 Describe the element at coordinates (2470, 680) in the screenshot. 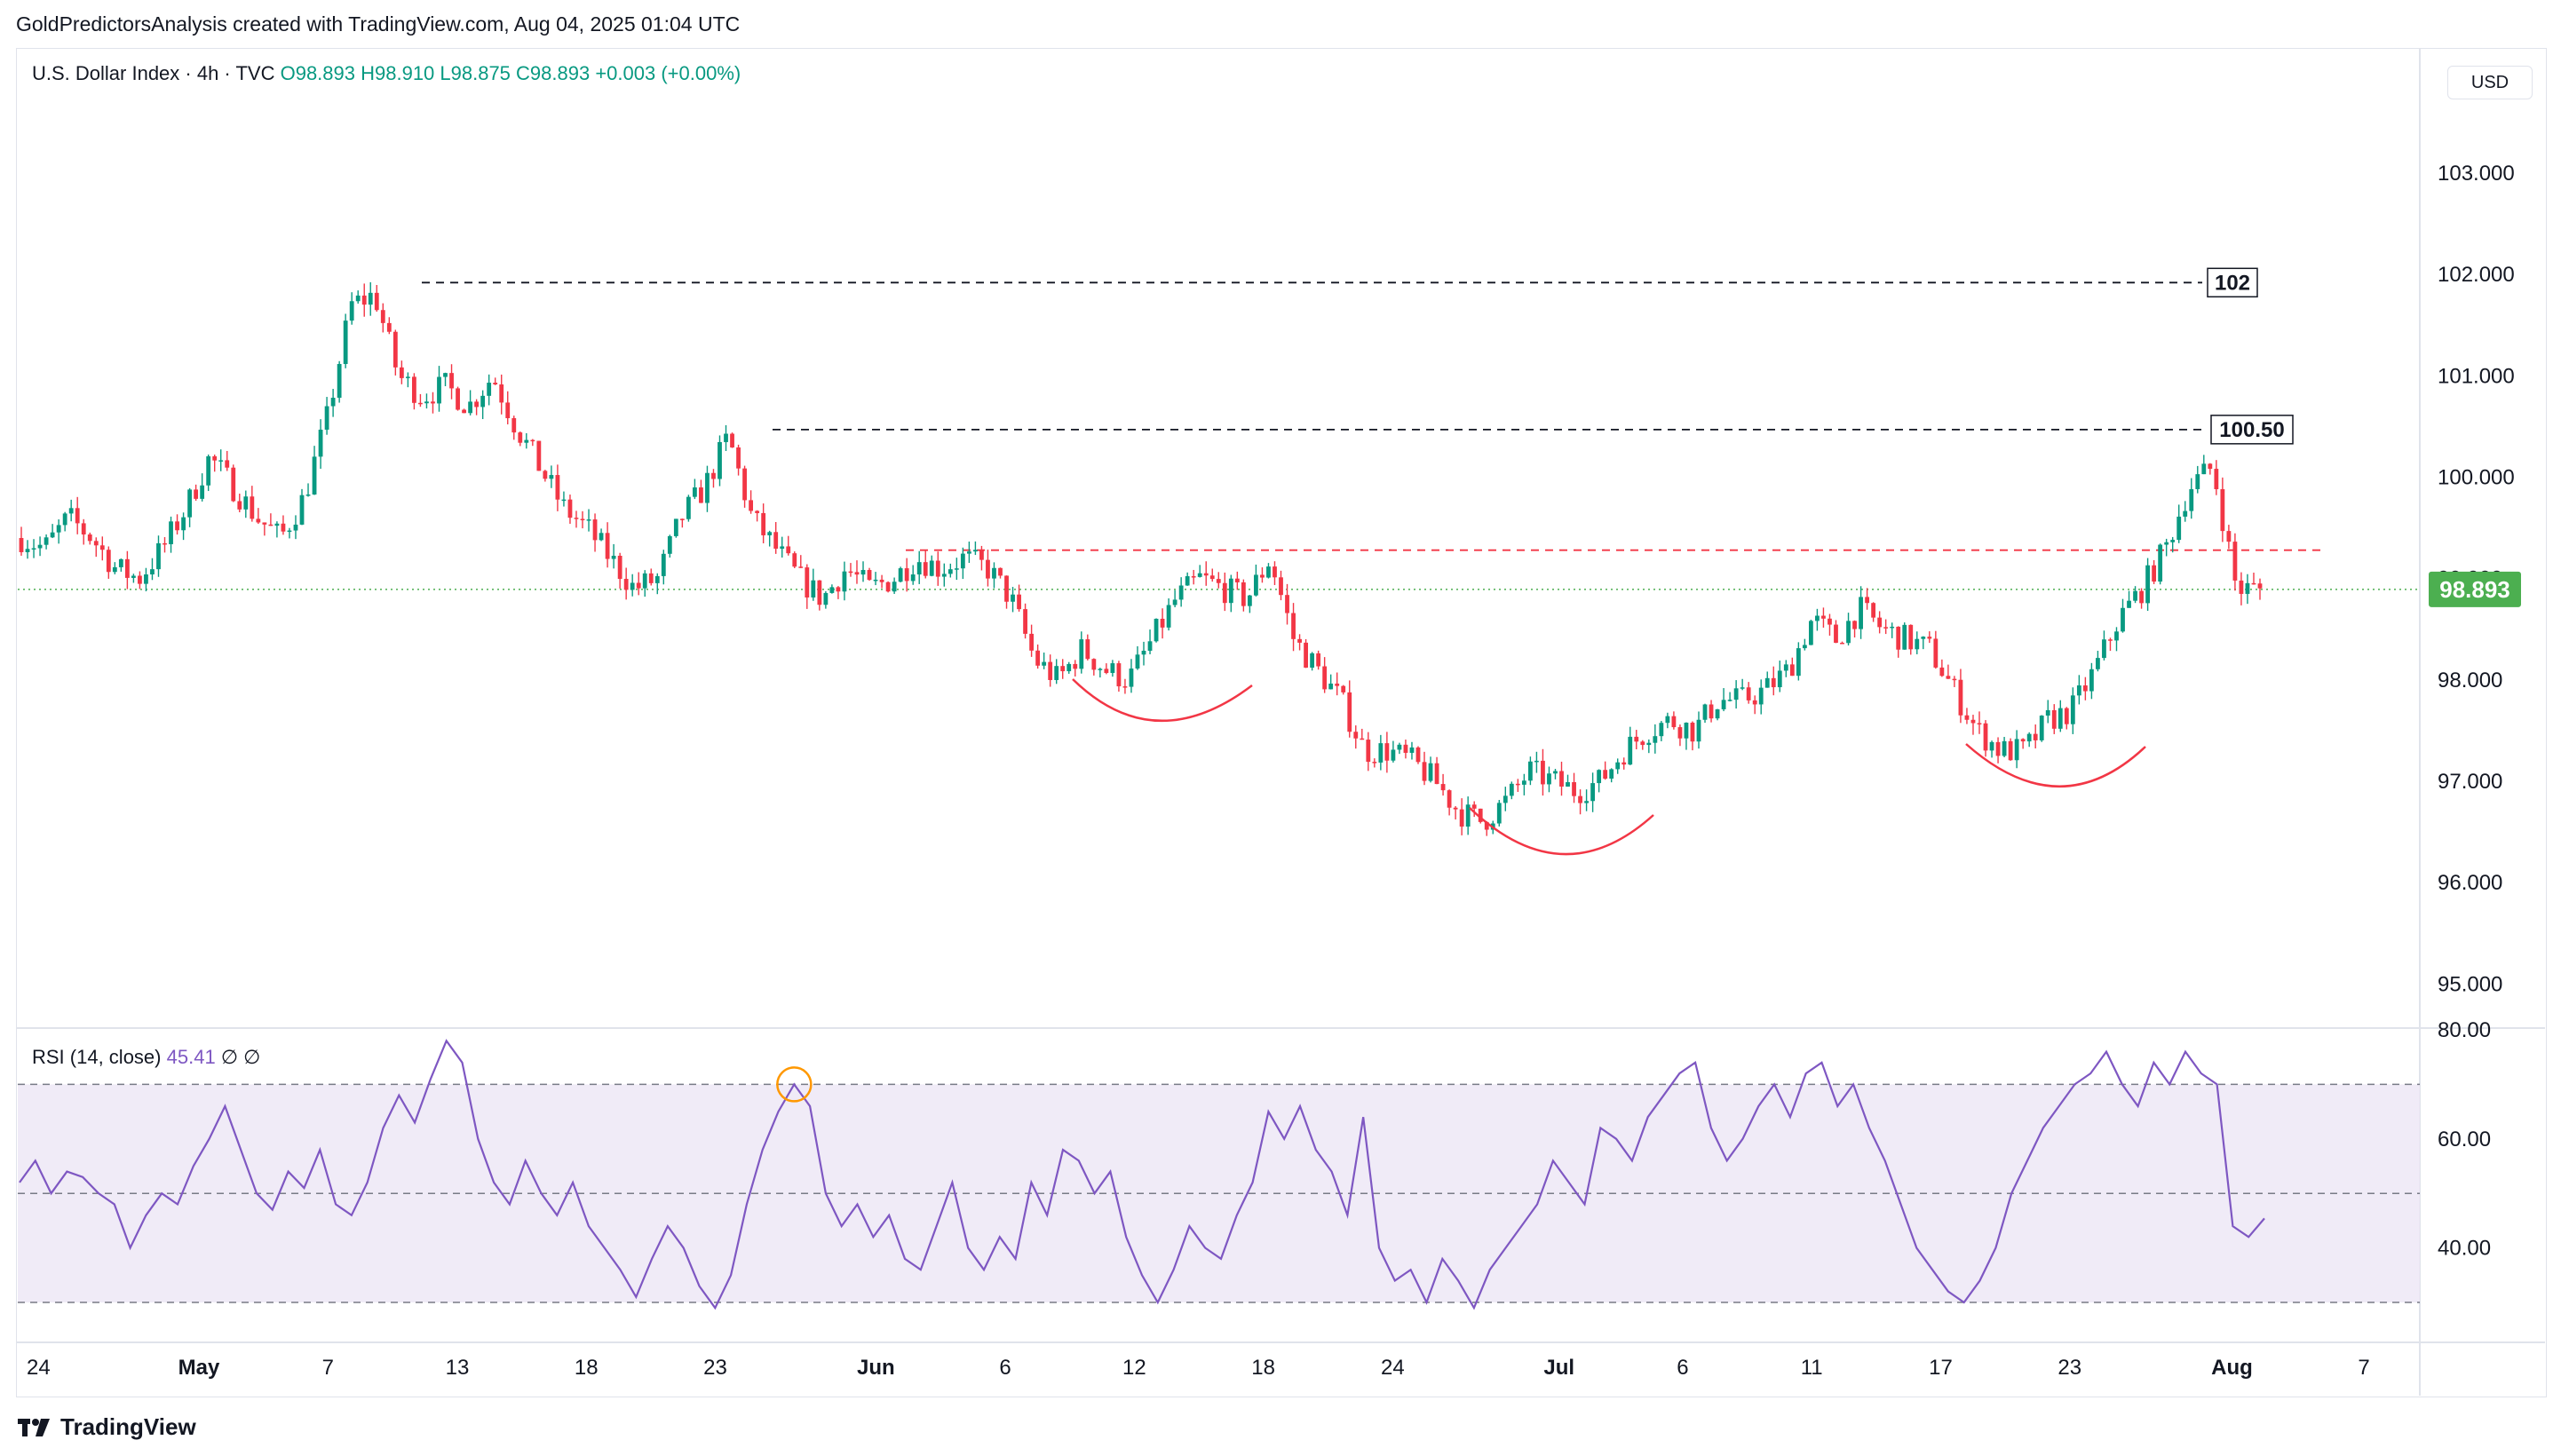

I see `price-tick-label: 98.000` at that location.